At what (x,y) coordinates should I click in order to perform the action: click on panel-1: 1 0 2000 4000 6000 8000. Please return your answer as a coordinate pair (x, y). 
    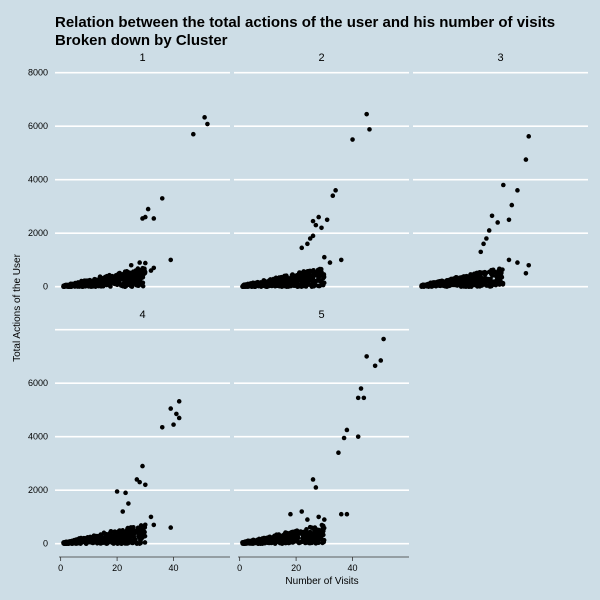
    Looking at the image, I should click on (129, 172).